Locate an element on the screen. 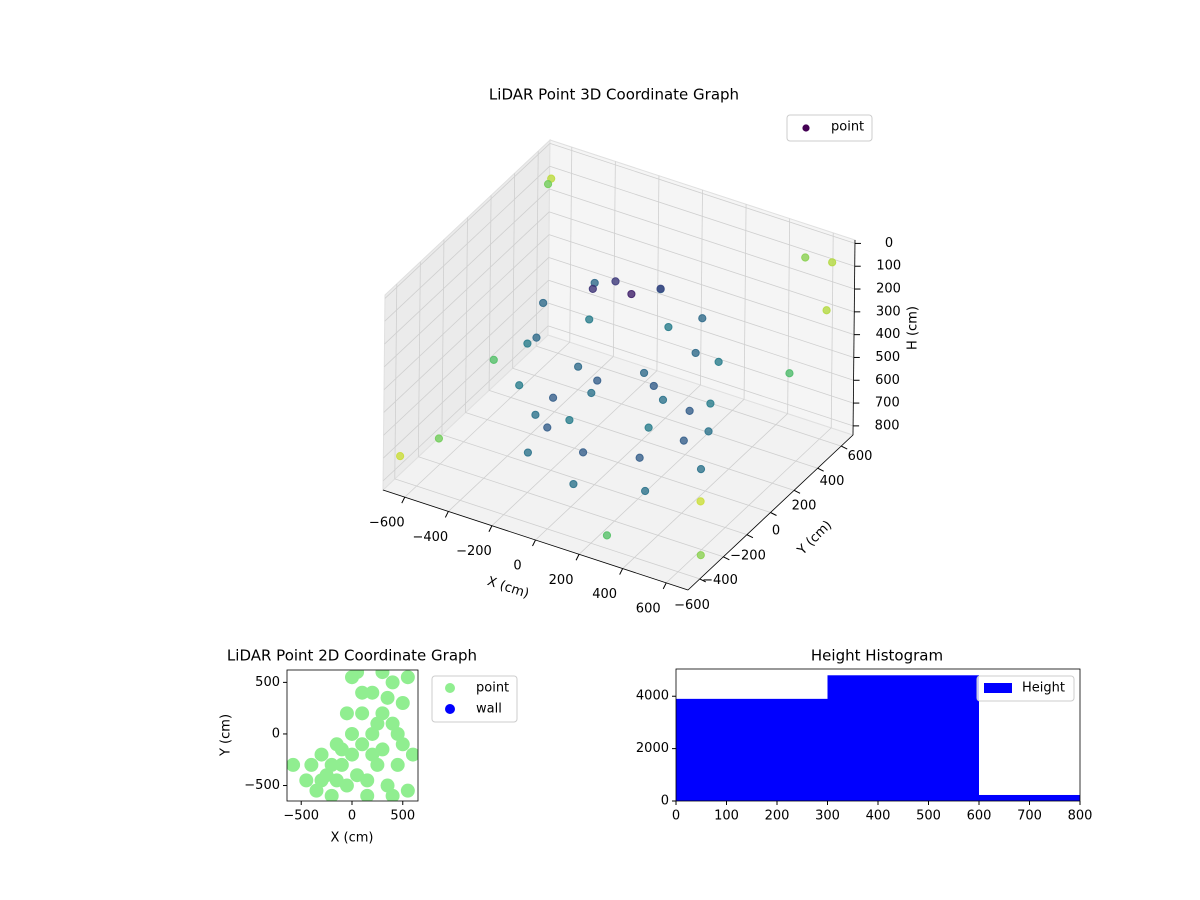 This screenshot has width=1200, height=900. axes-frame is located at coordinates (352, 735).